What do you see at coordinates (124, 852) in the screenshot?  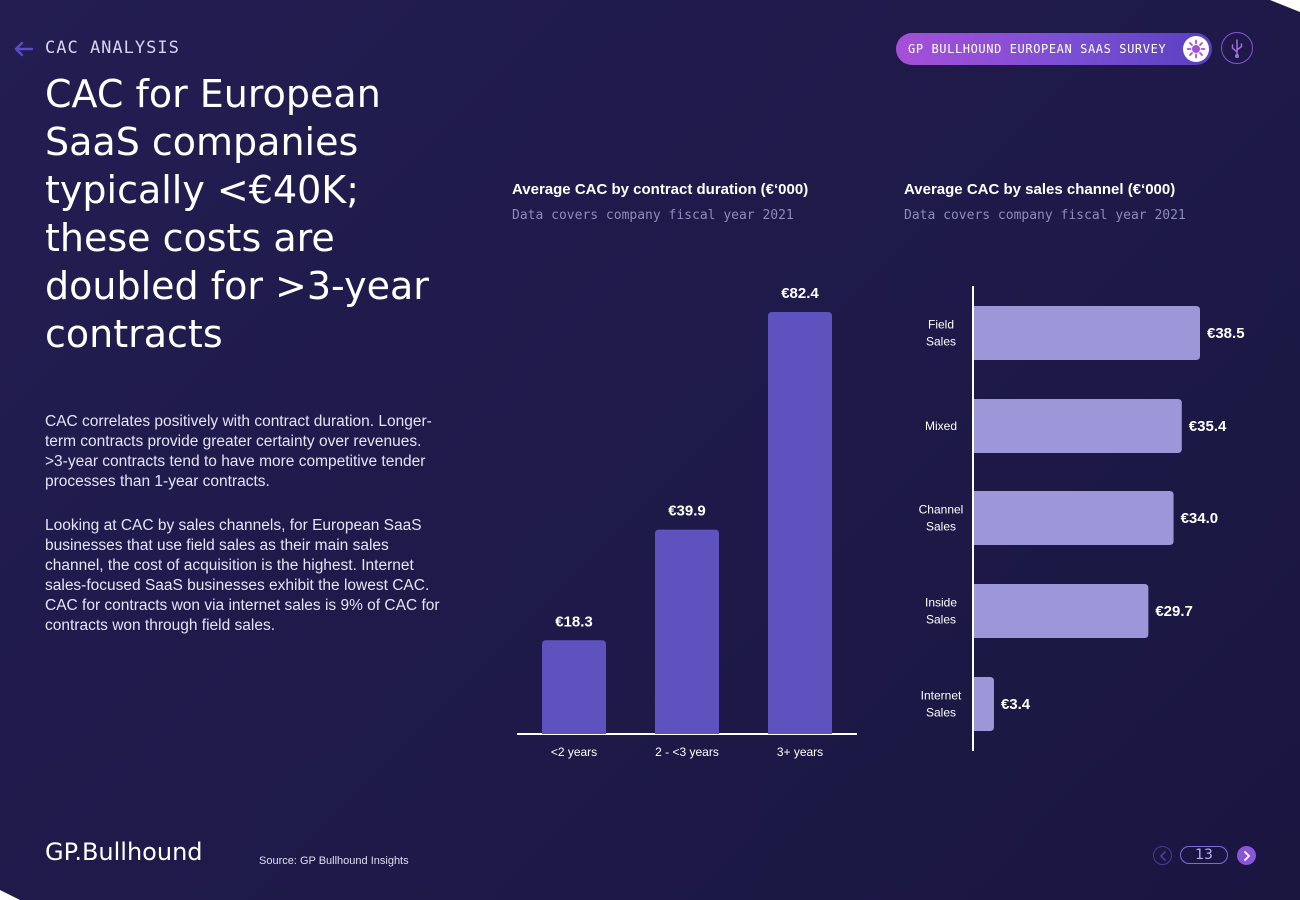 I see `logo: GP.Bullhound` at bounding box center [124, 852].